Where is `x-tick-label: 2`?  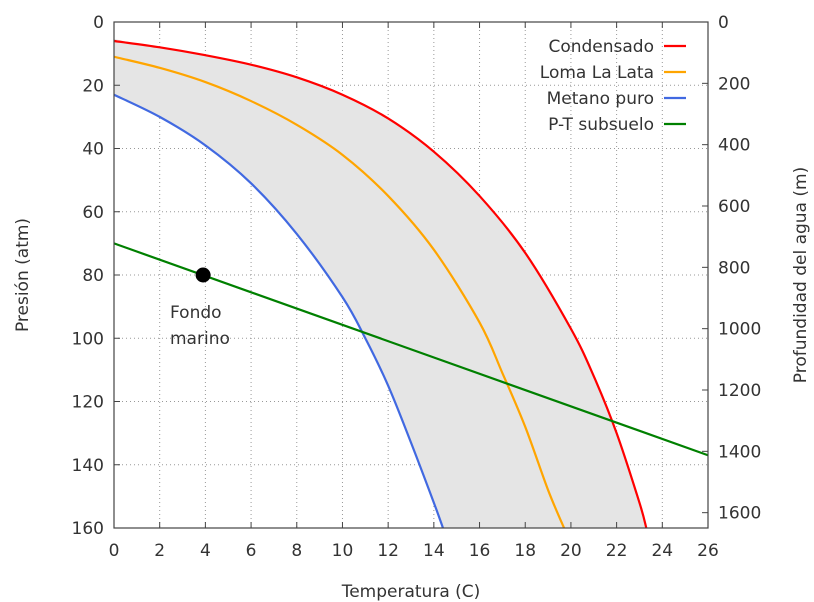
x-tick-label: 2 is located at coordinates (159, 551).